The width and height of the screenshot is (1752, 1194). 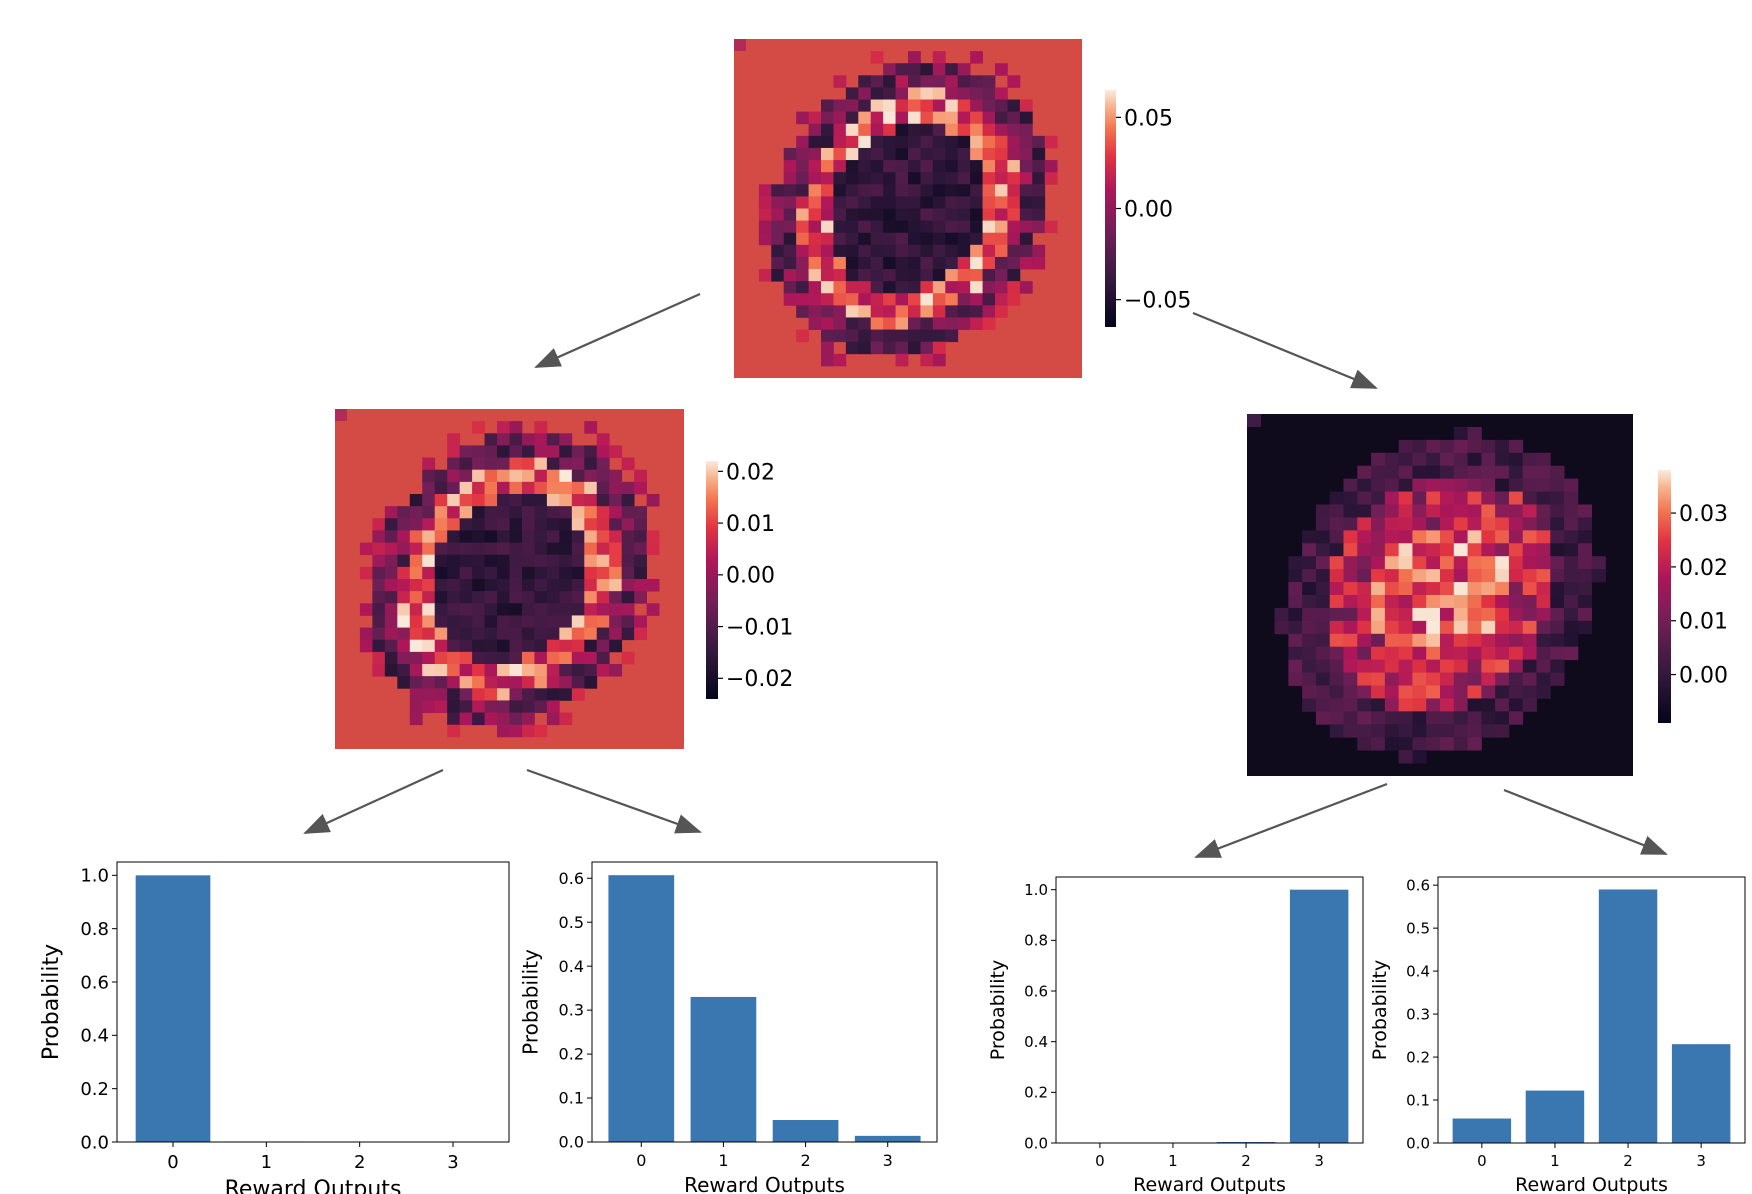 What do you see at coordinates (571, 878) in the screenshot?
I see `y-tick-label: 0.6` at bounding box center [571, 878].